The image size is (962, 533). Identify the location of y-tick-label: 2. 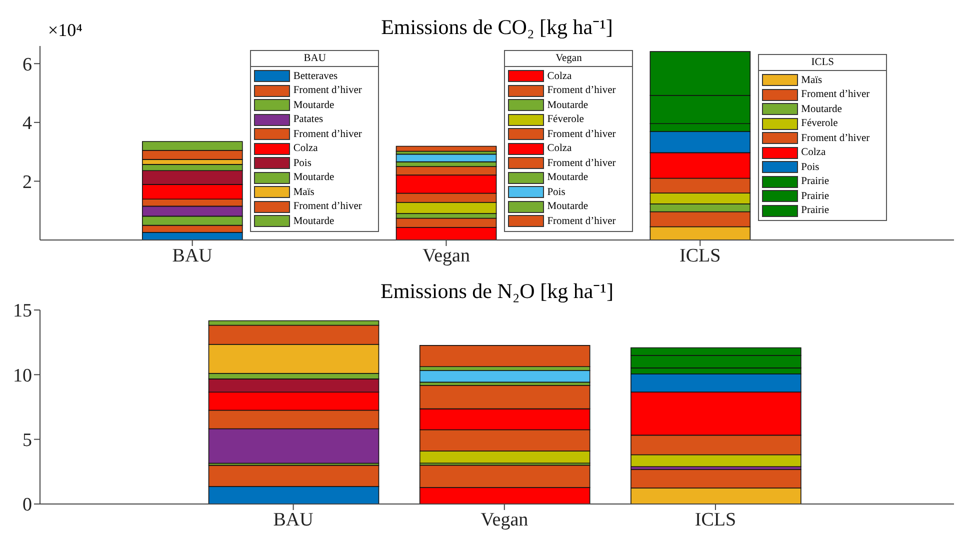
(27, 182).